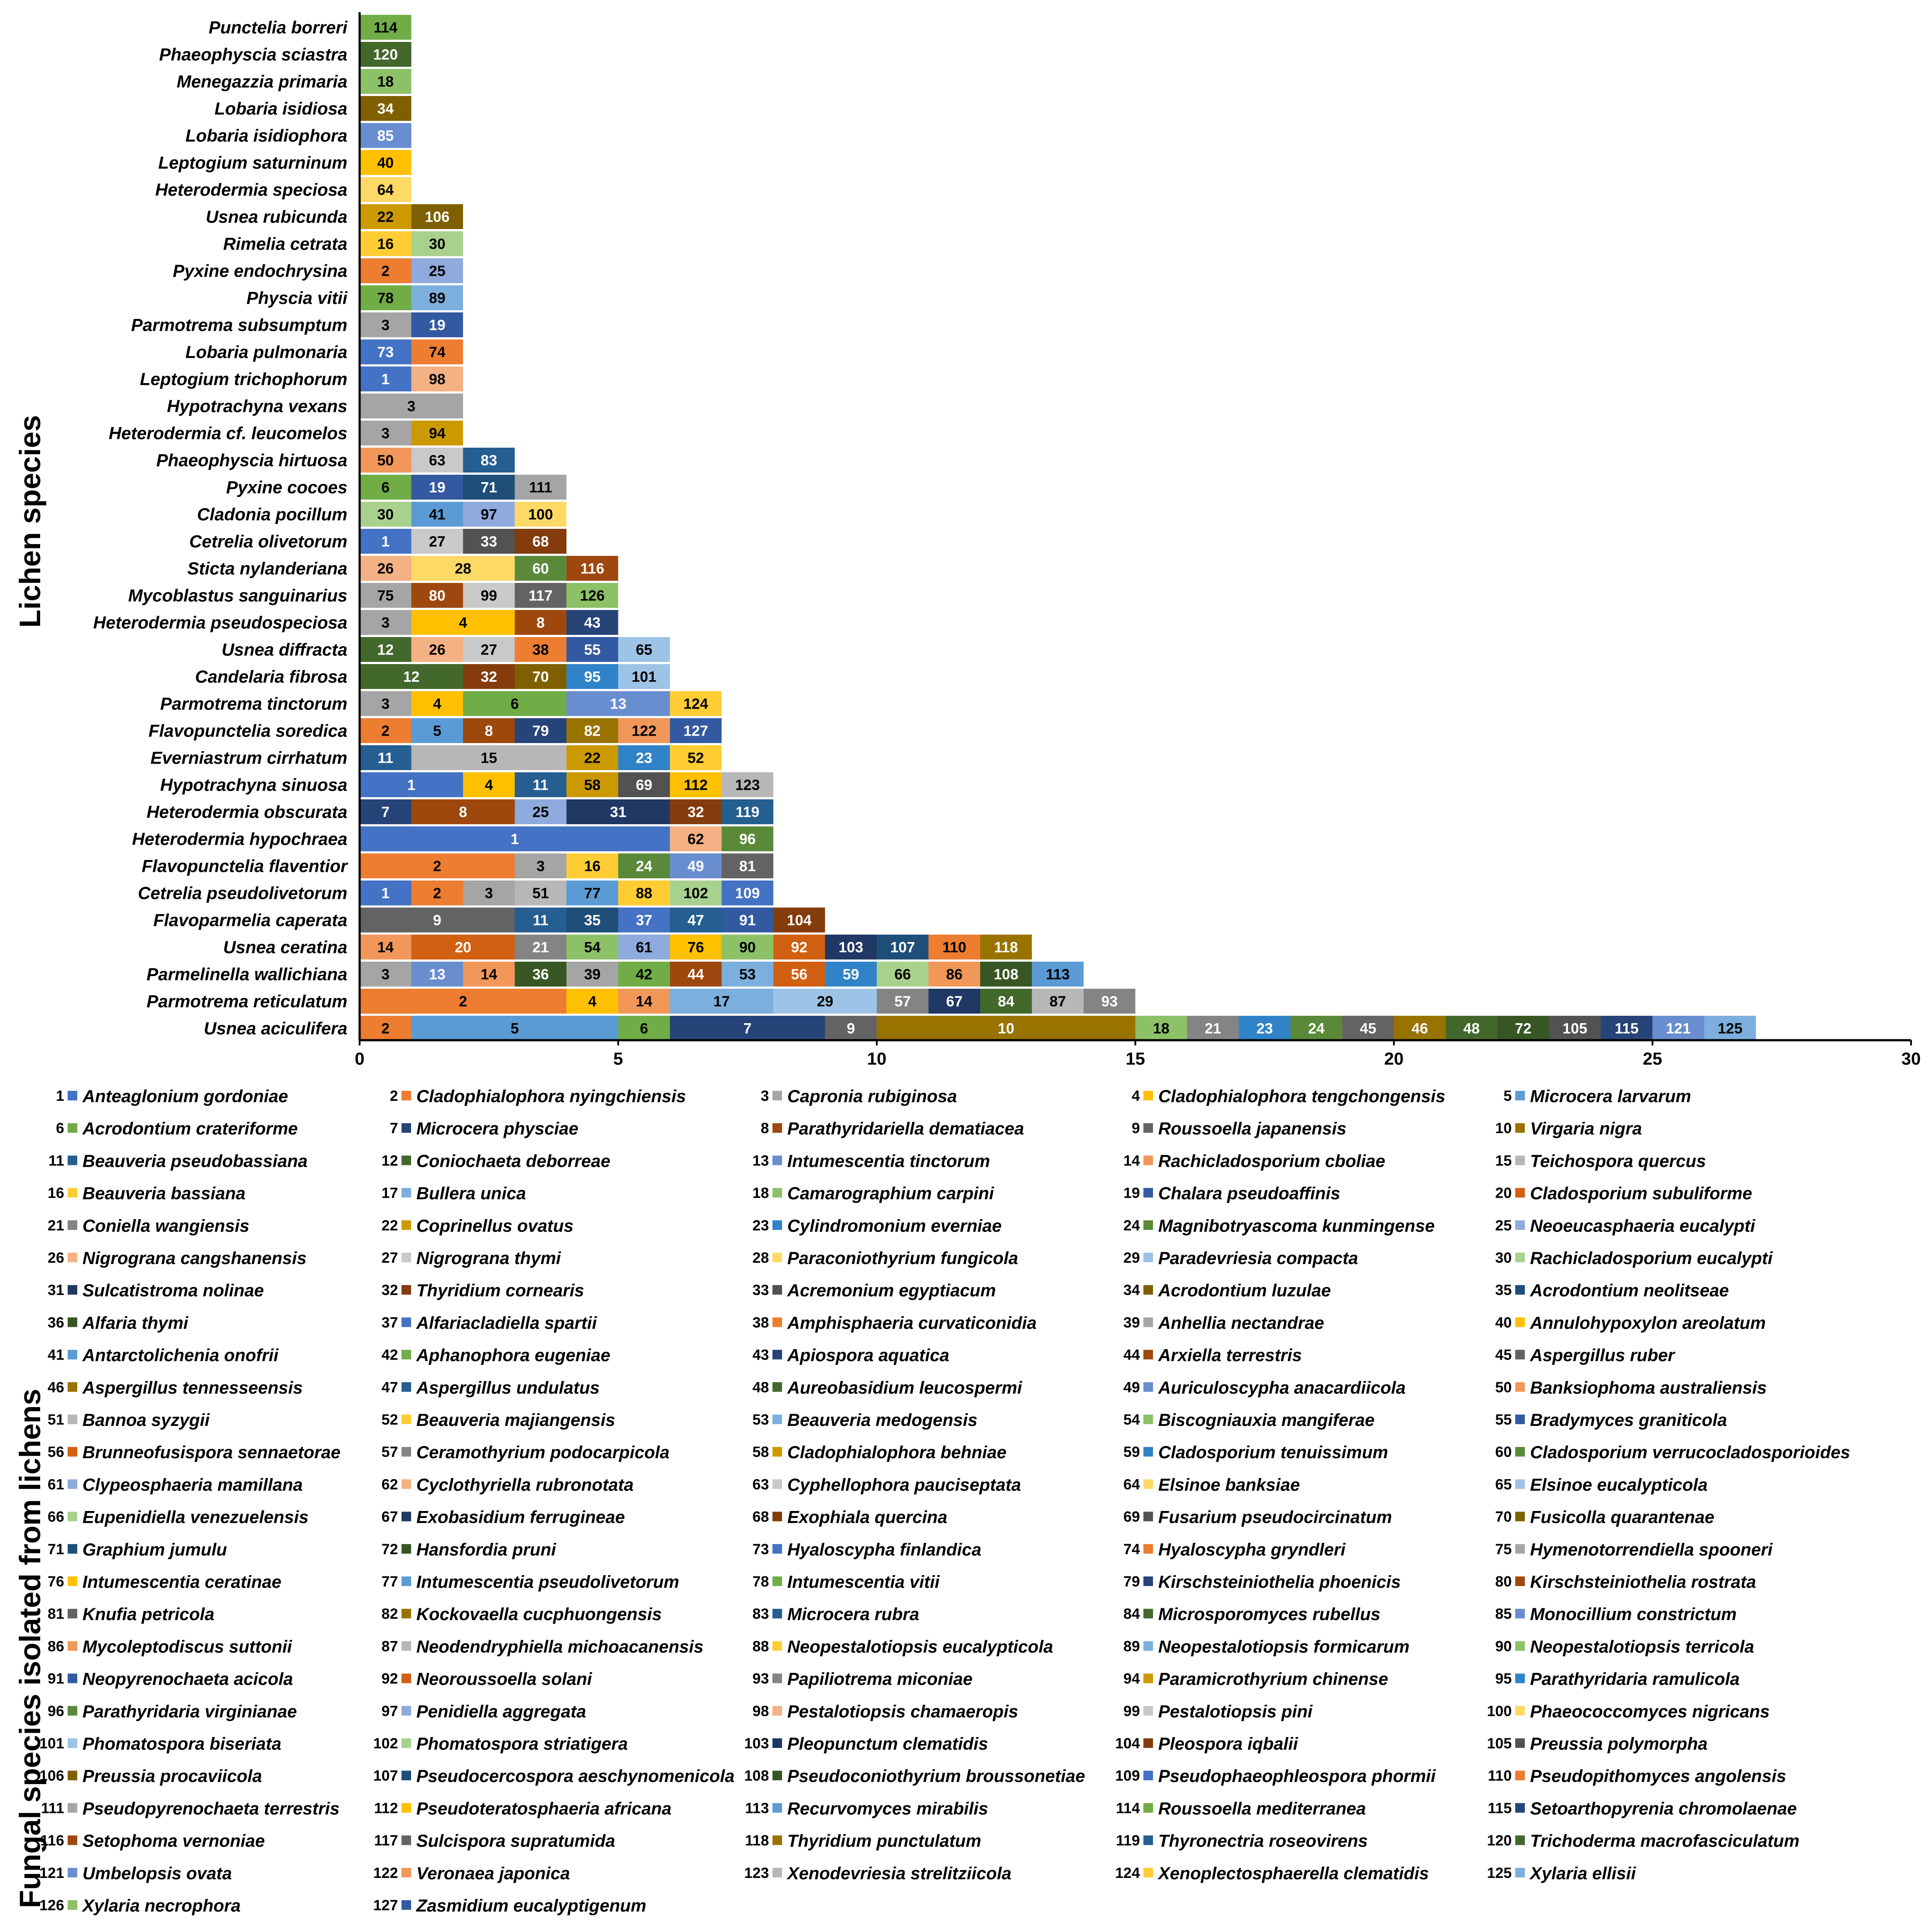  Describe the element at coordinates (1503, 1258) in the screenshot. I see `legend-number: 30` at that location.